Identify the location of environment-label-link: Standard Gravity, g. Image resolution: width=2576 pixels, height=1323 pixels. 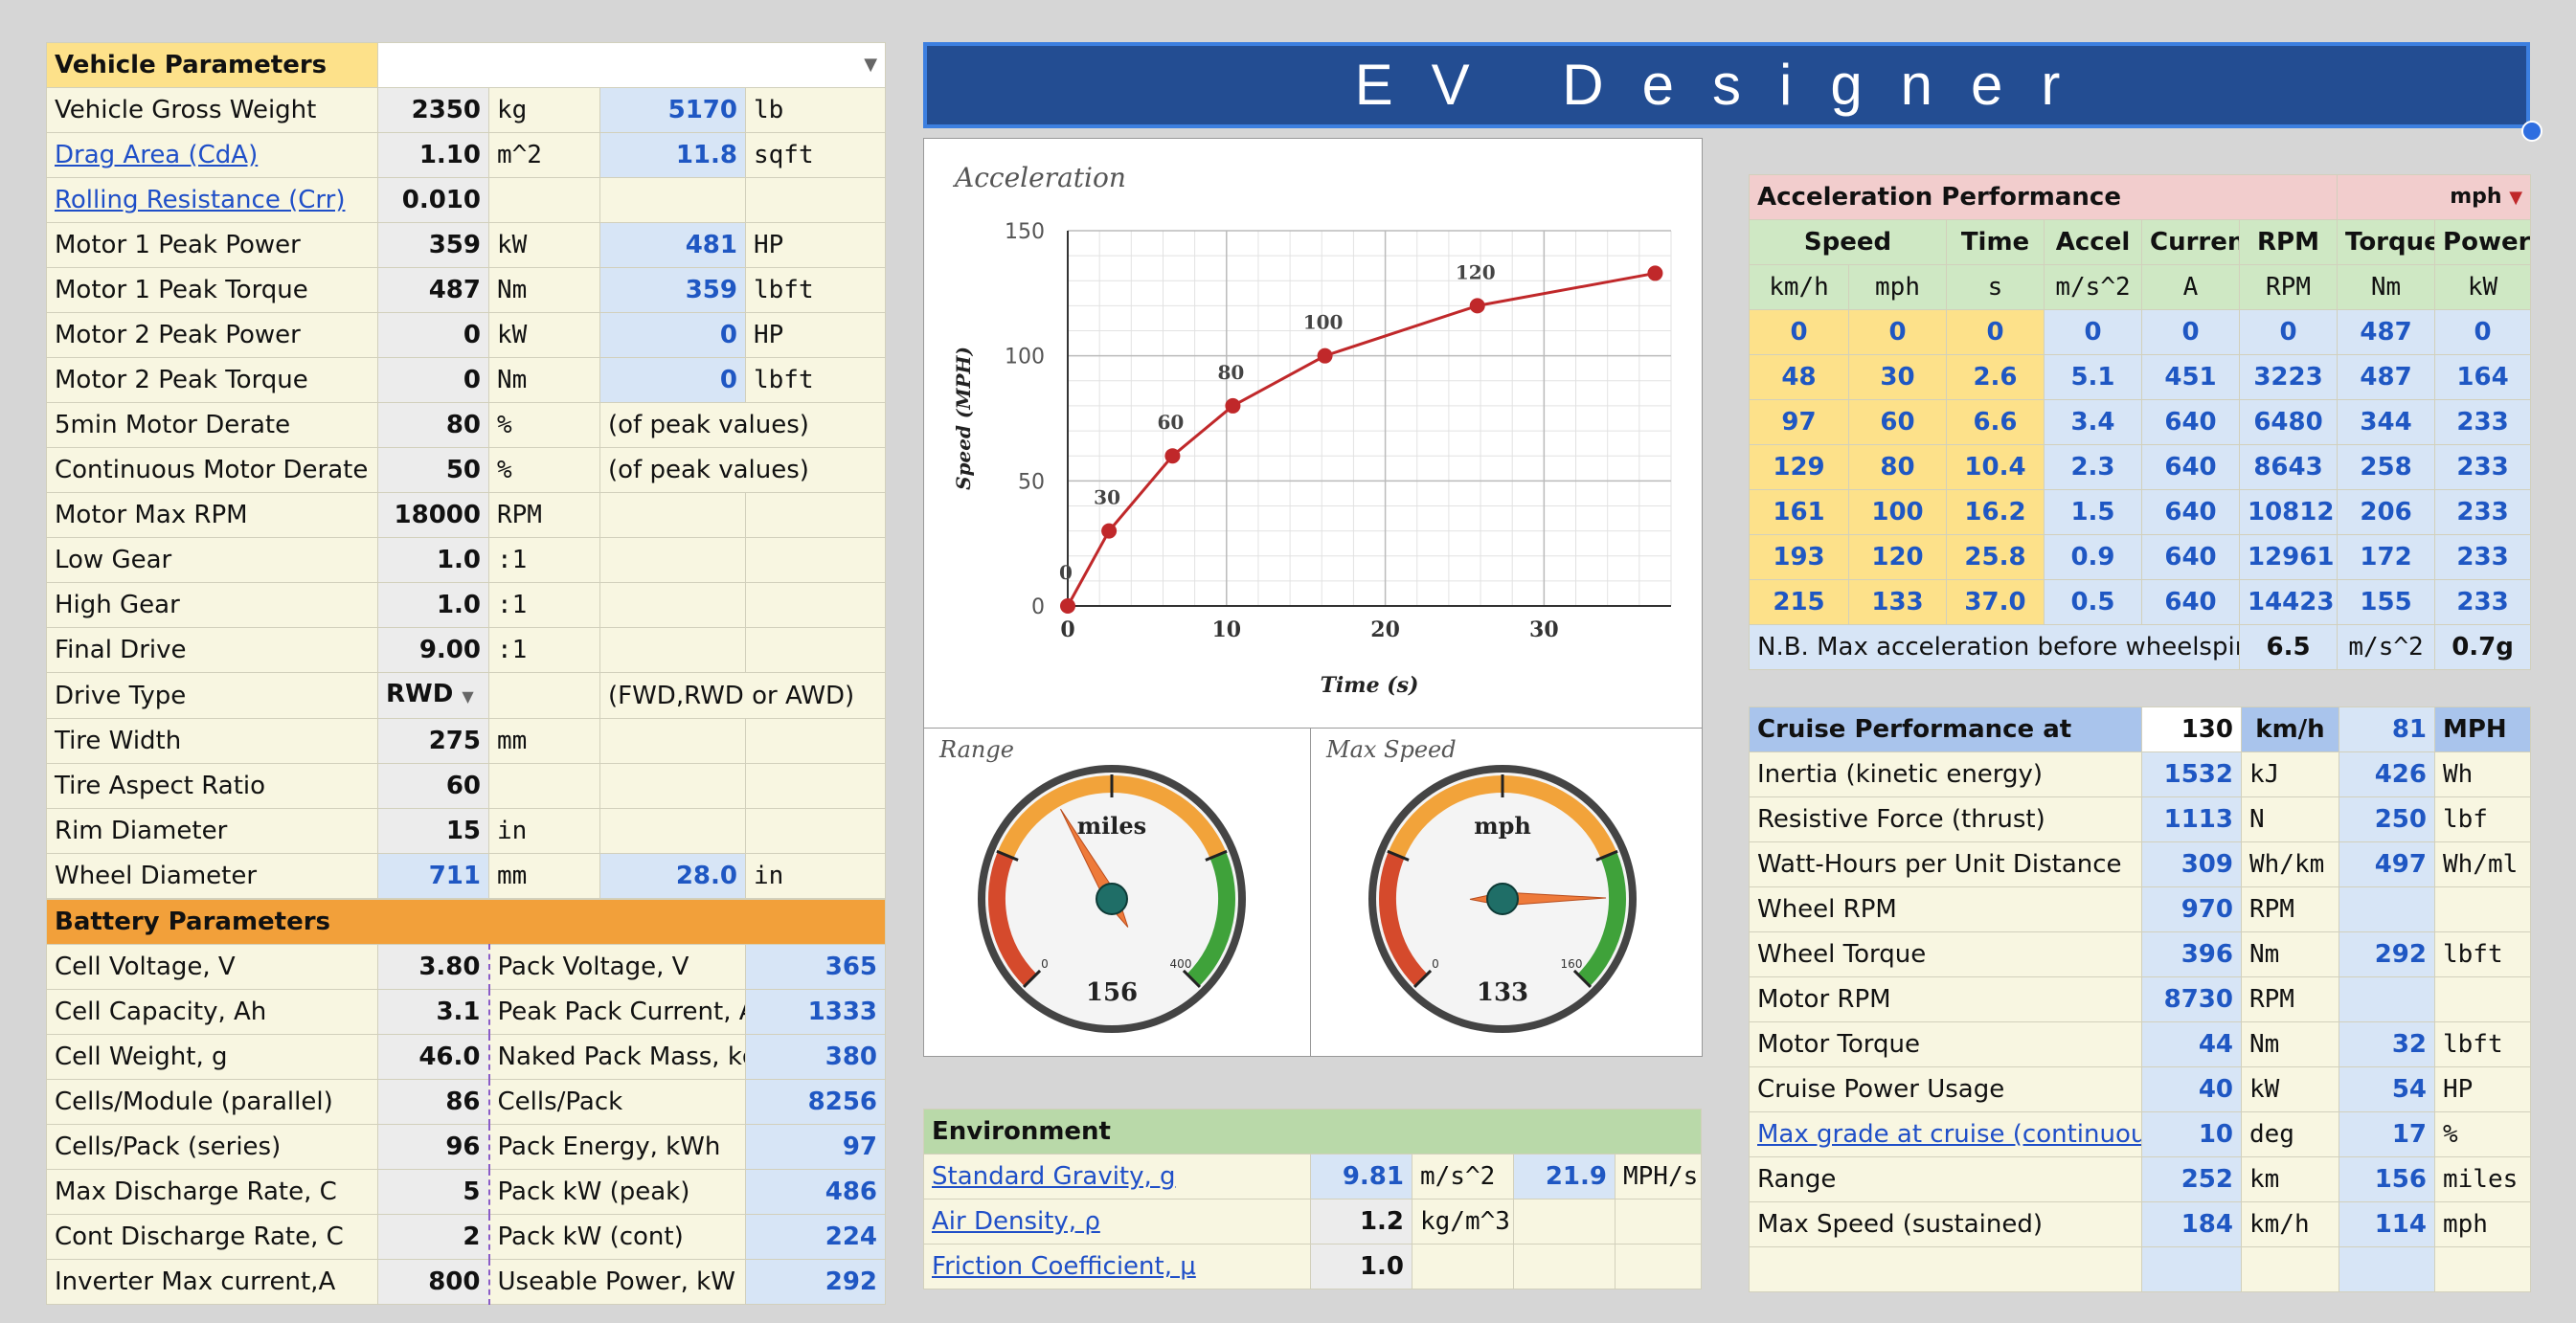
(1117, 1177).